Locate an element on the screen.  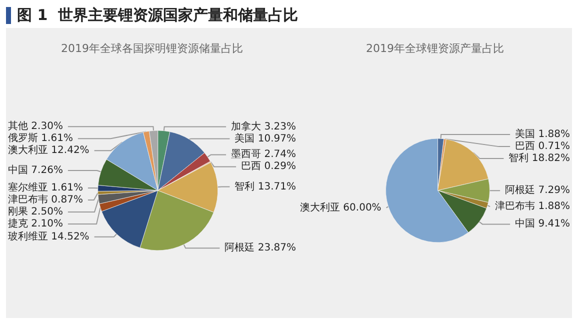
slice-label: 澳大利亚 12.42% is located at coordinates (49, 150).